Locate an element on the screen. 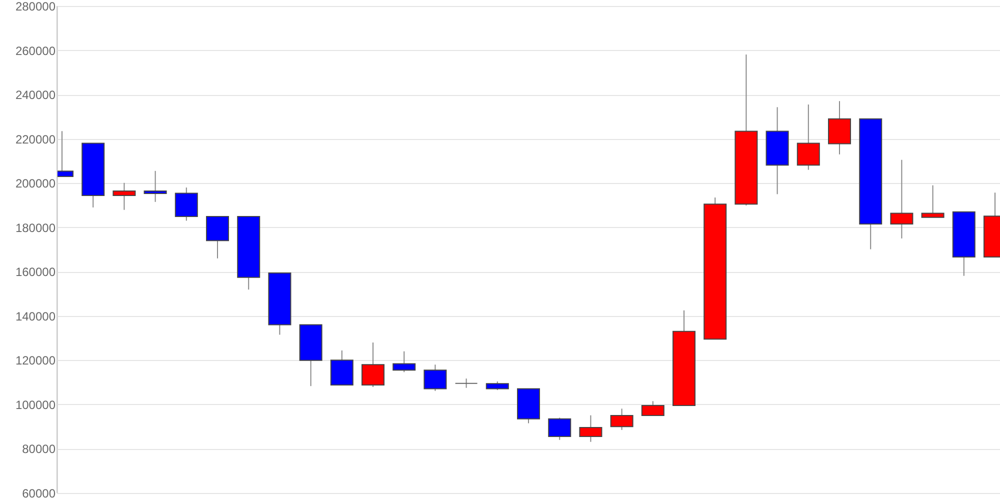 This screenshot has height=500, width=1000. y-tick-label: 200000 is located at coordinates (35, 183).